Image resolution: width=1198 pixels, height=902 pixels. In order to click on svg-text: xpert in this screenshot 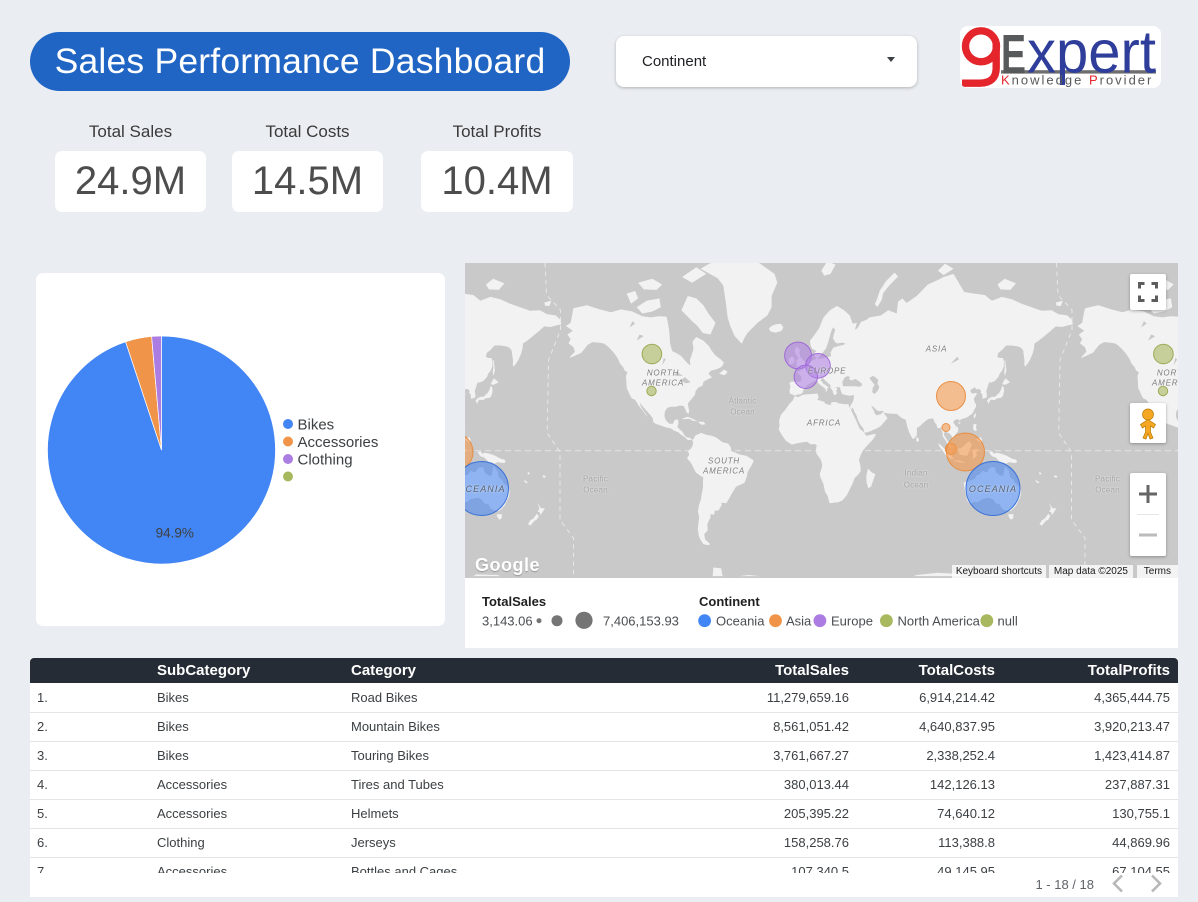, I will do `click(1091, 56)`.